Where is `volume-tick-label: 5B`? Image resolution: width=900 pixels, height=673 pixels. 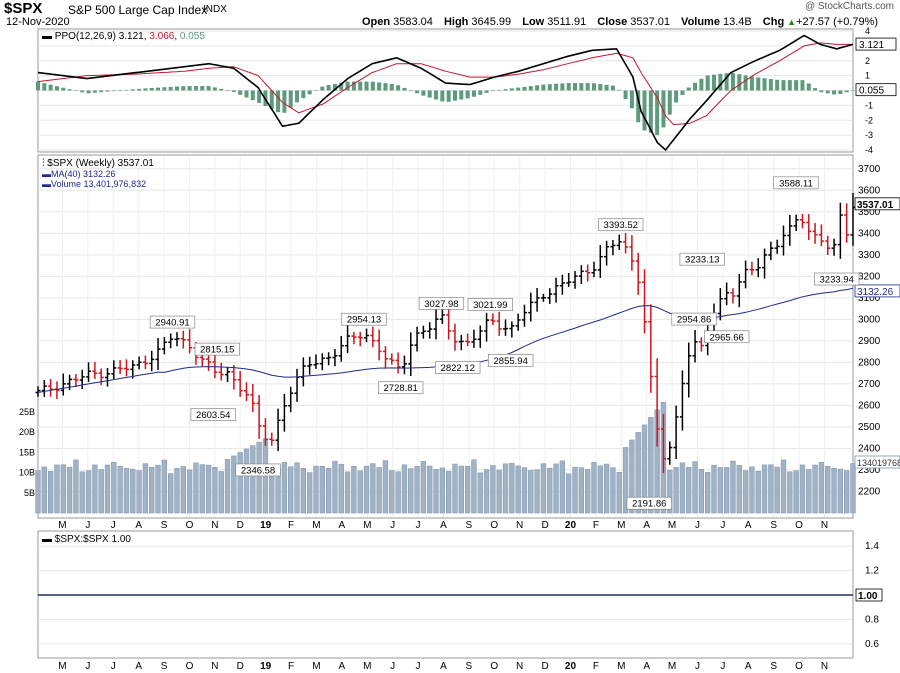 volume-tick-label: 5B is located at coordinates (29, 493).